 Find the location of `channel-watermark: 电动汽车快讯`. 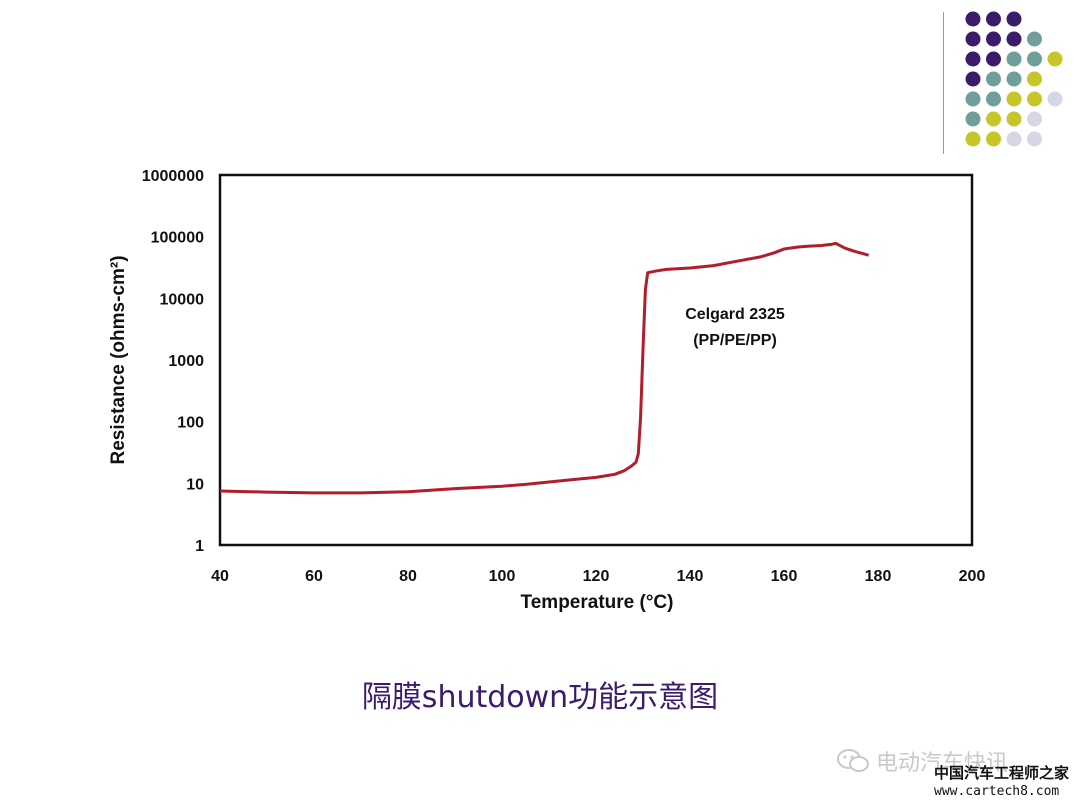

channel-watermark: 电动汽车快讯 is located at coordinates (922, 761).